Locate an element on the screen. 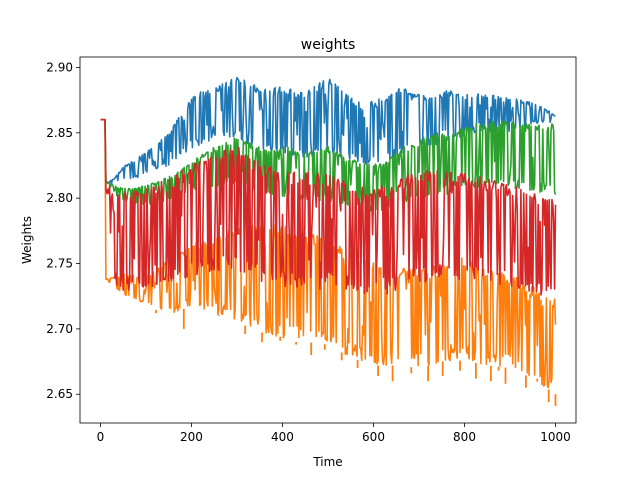 Image resolution: width=640 pixels, height=480 pixels. y-tick-label: 2.85 is located at coordinates (59, 133).